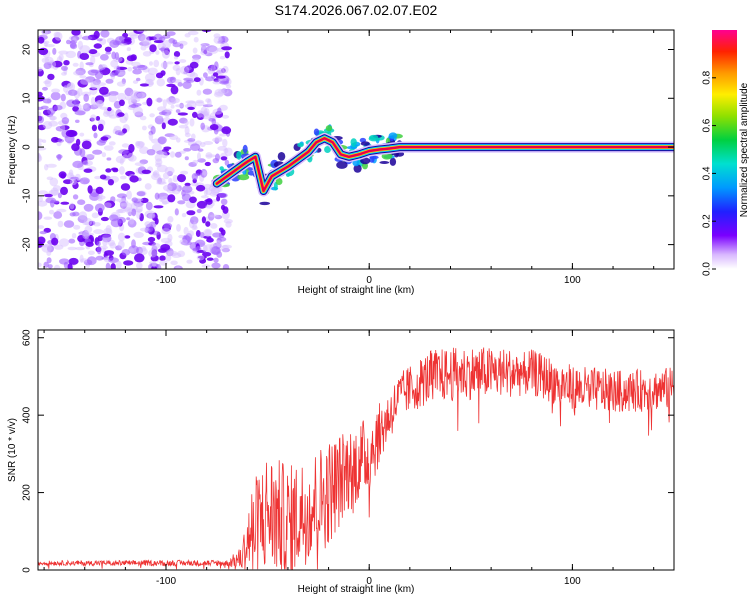 The height and width of the screenshot is (600, 750). I want to click on colorbar-gradient, so click(724, 149).